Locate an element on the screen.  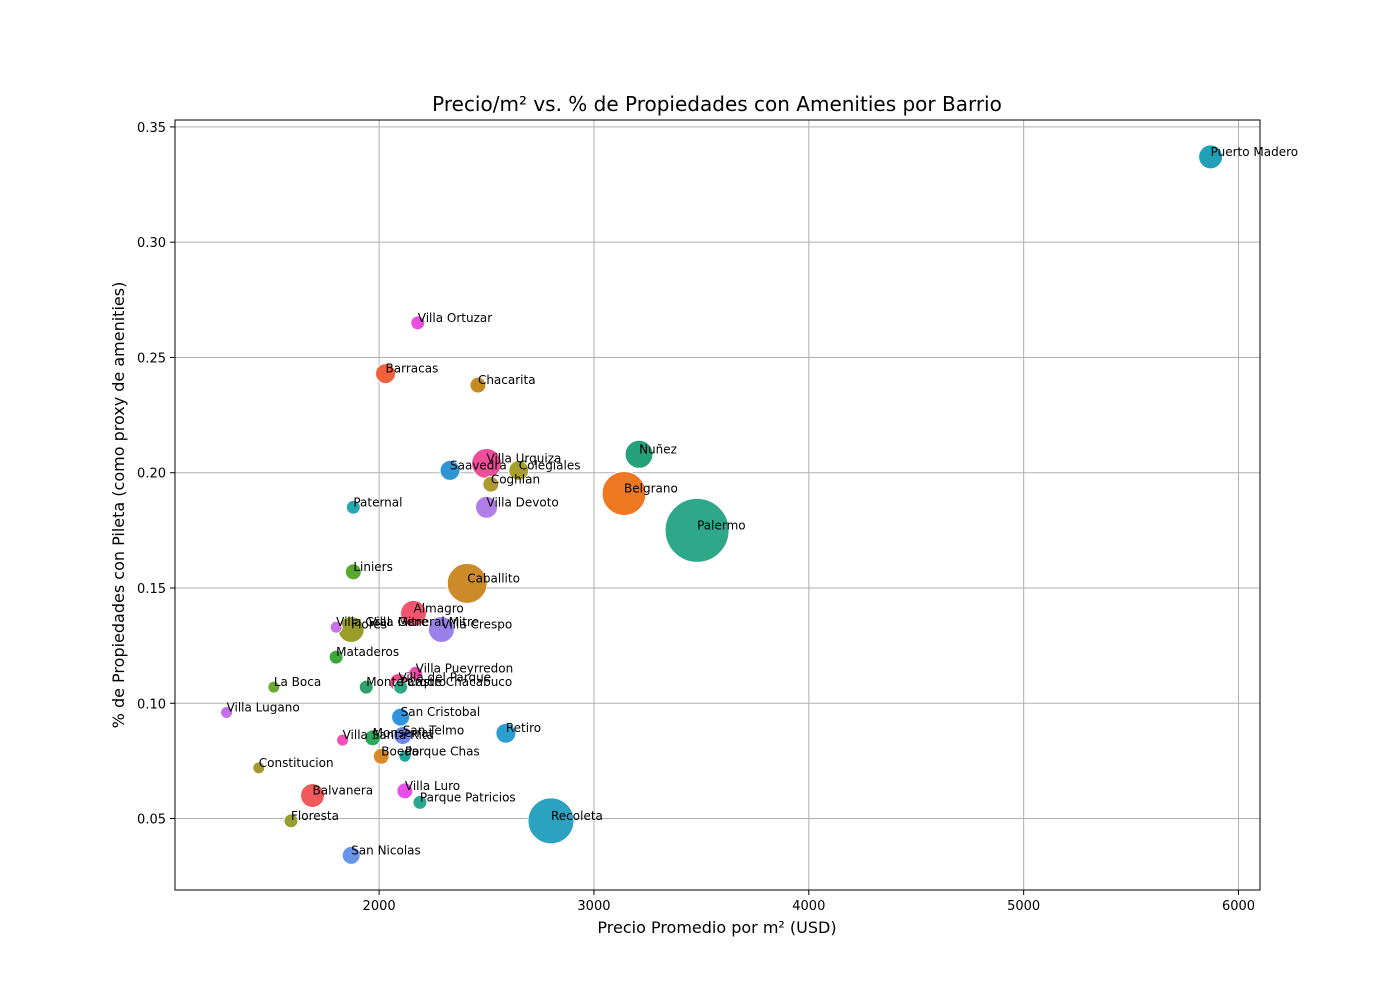
label-puerto-madero: Puerto Madero is located at coordinates (1255, 152).